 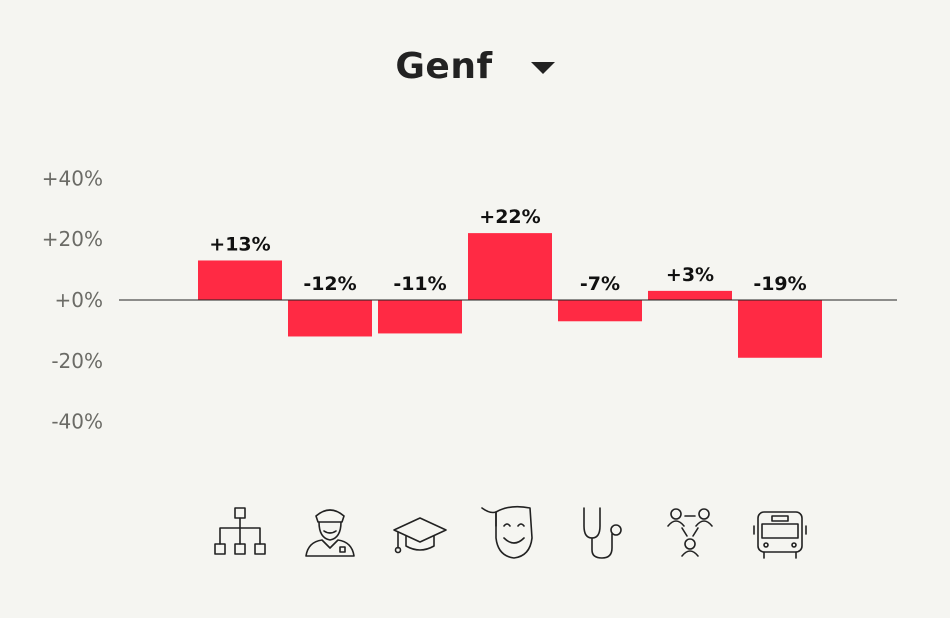 What do you see at coordinates (510, 266) in the screenshot?
I see `bar-culture` at bounding box center [510, 266].